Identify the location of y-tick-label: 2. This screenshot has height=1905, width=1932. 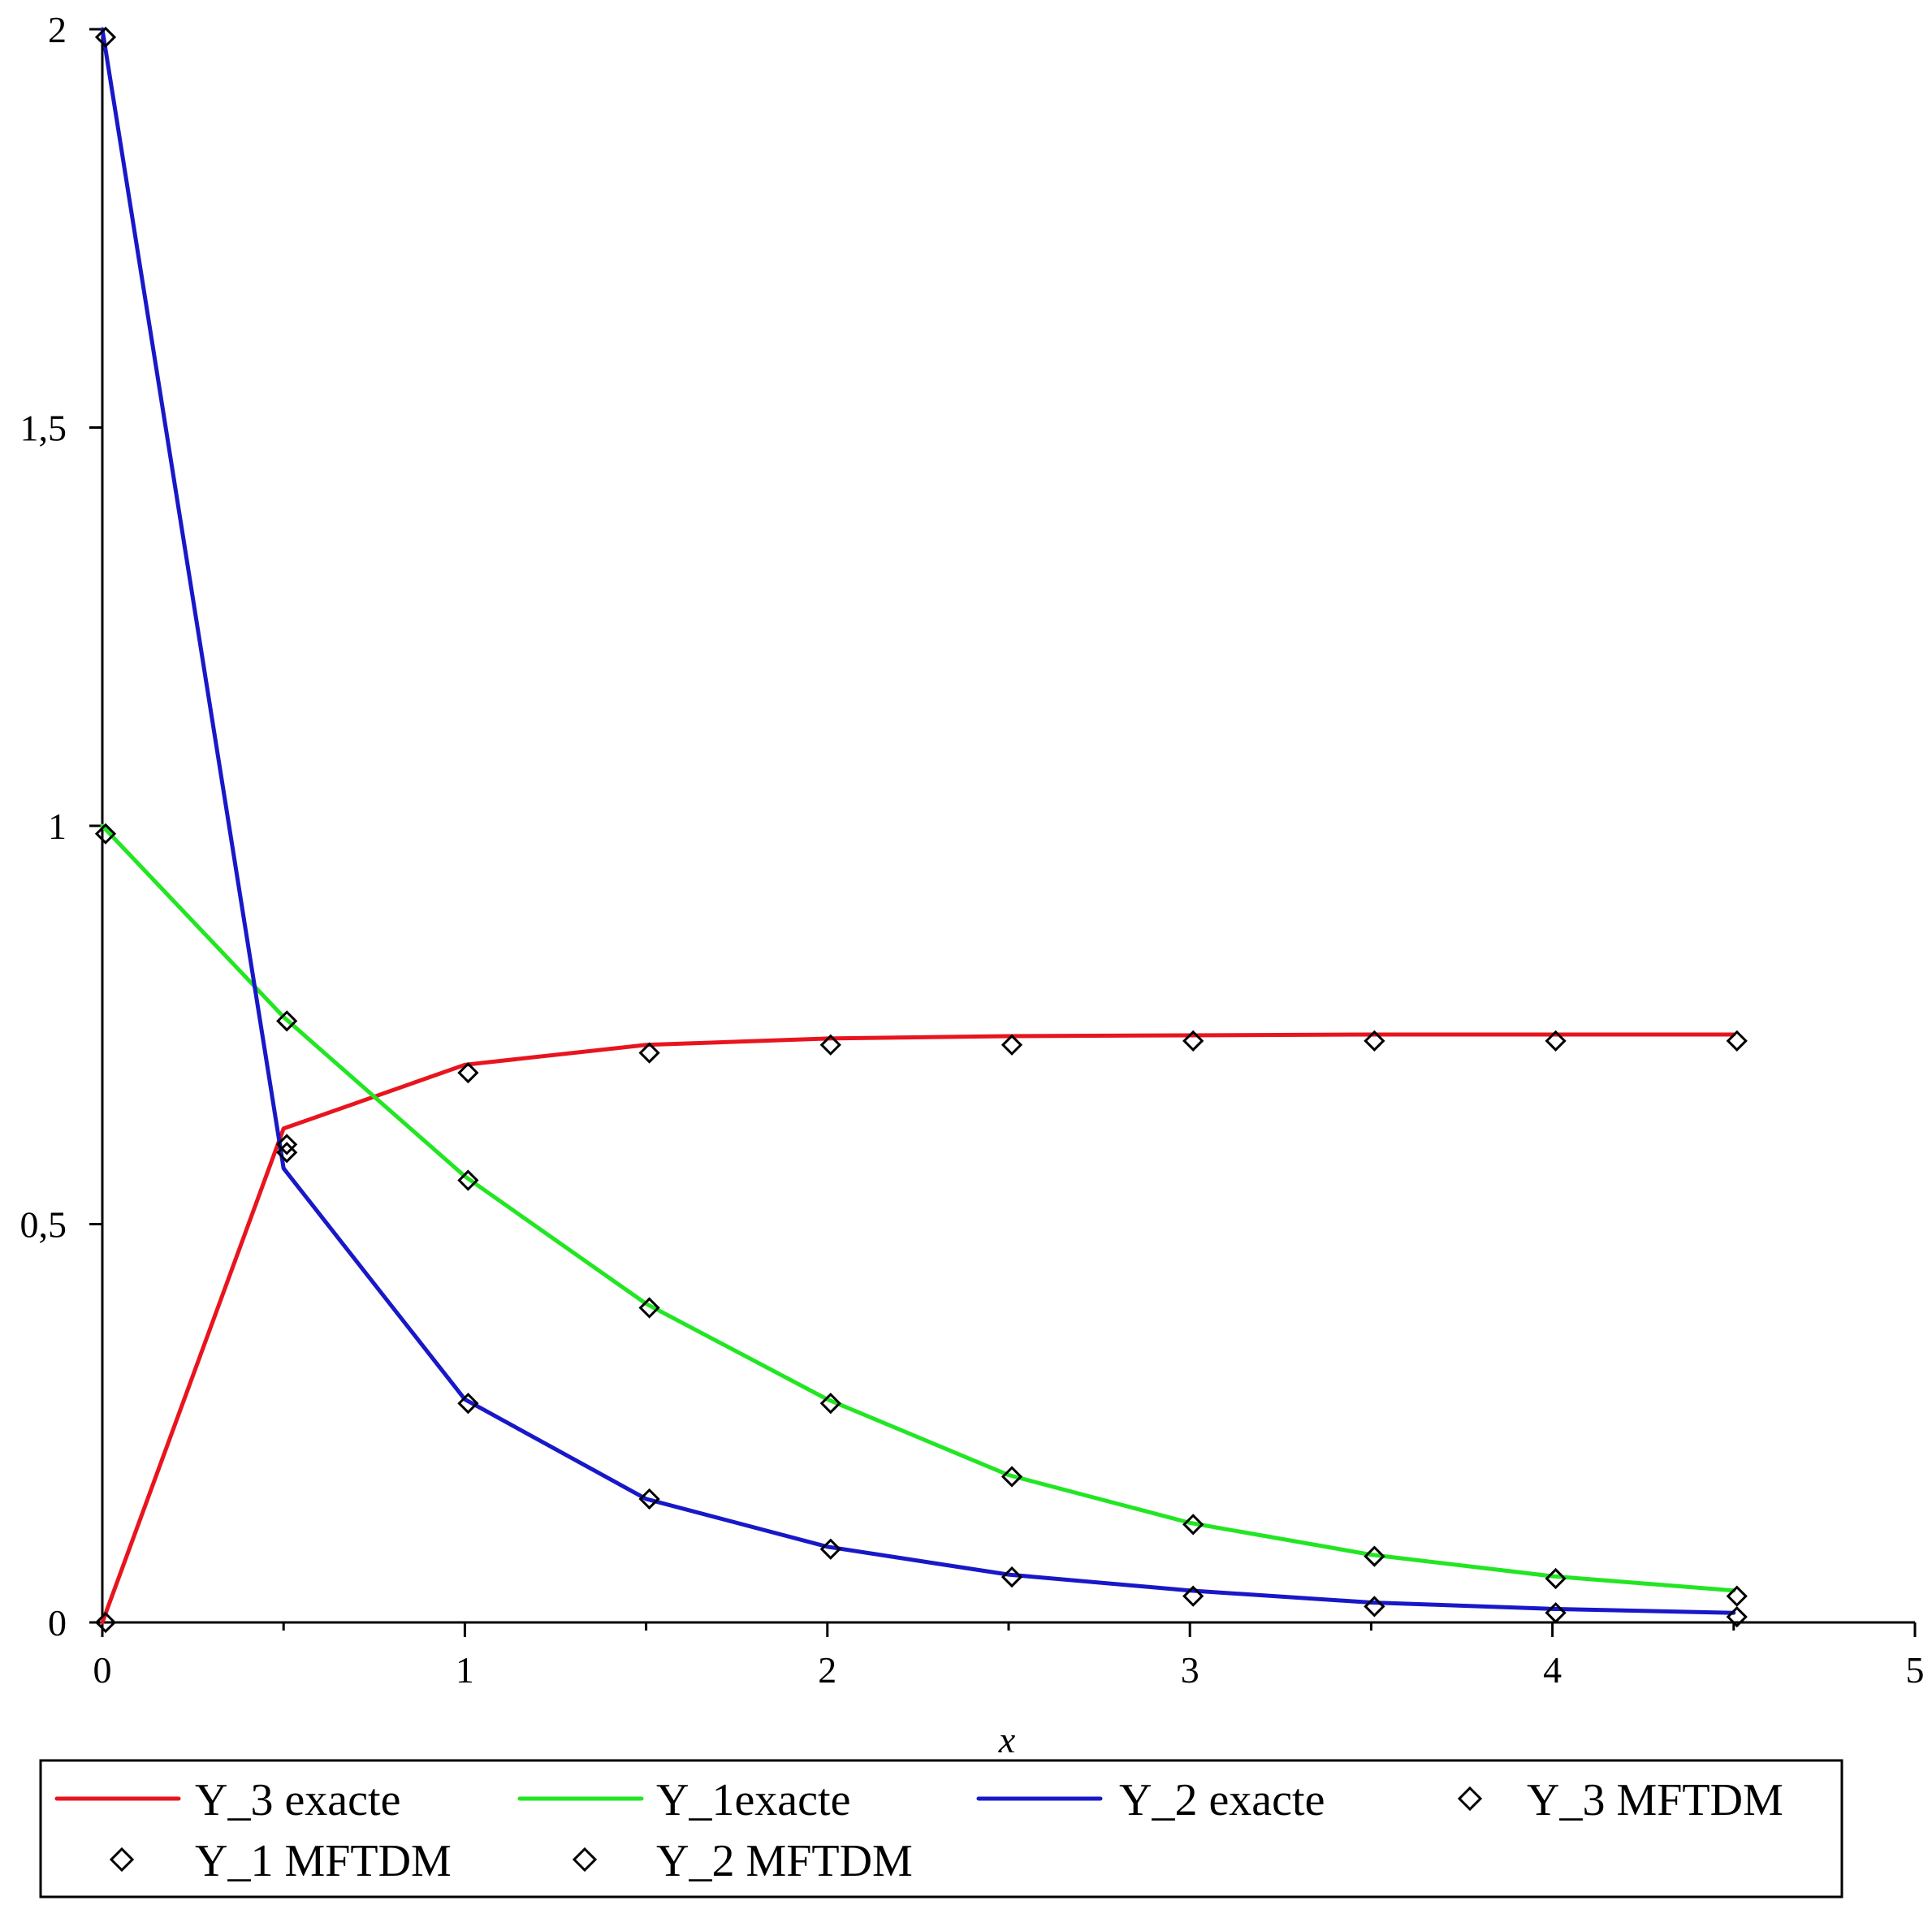
(58, 30).